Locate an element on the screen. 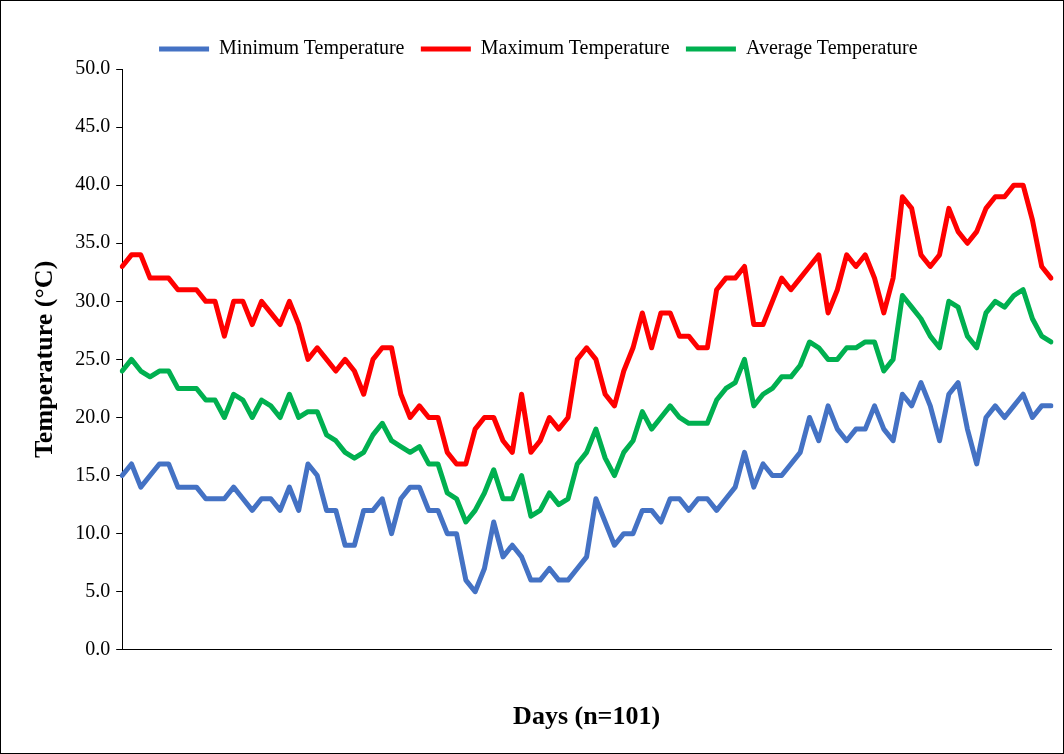  y-tick-label: 50.0 is located at coordinates (93, 67).